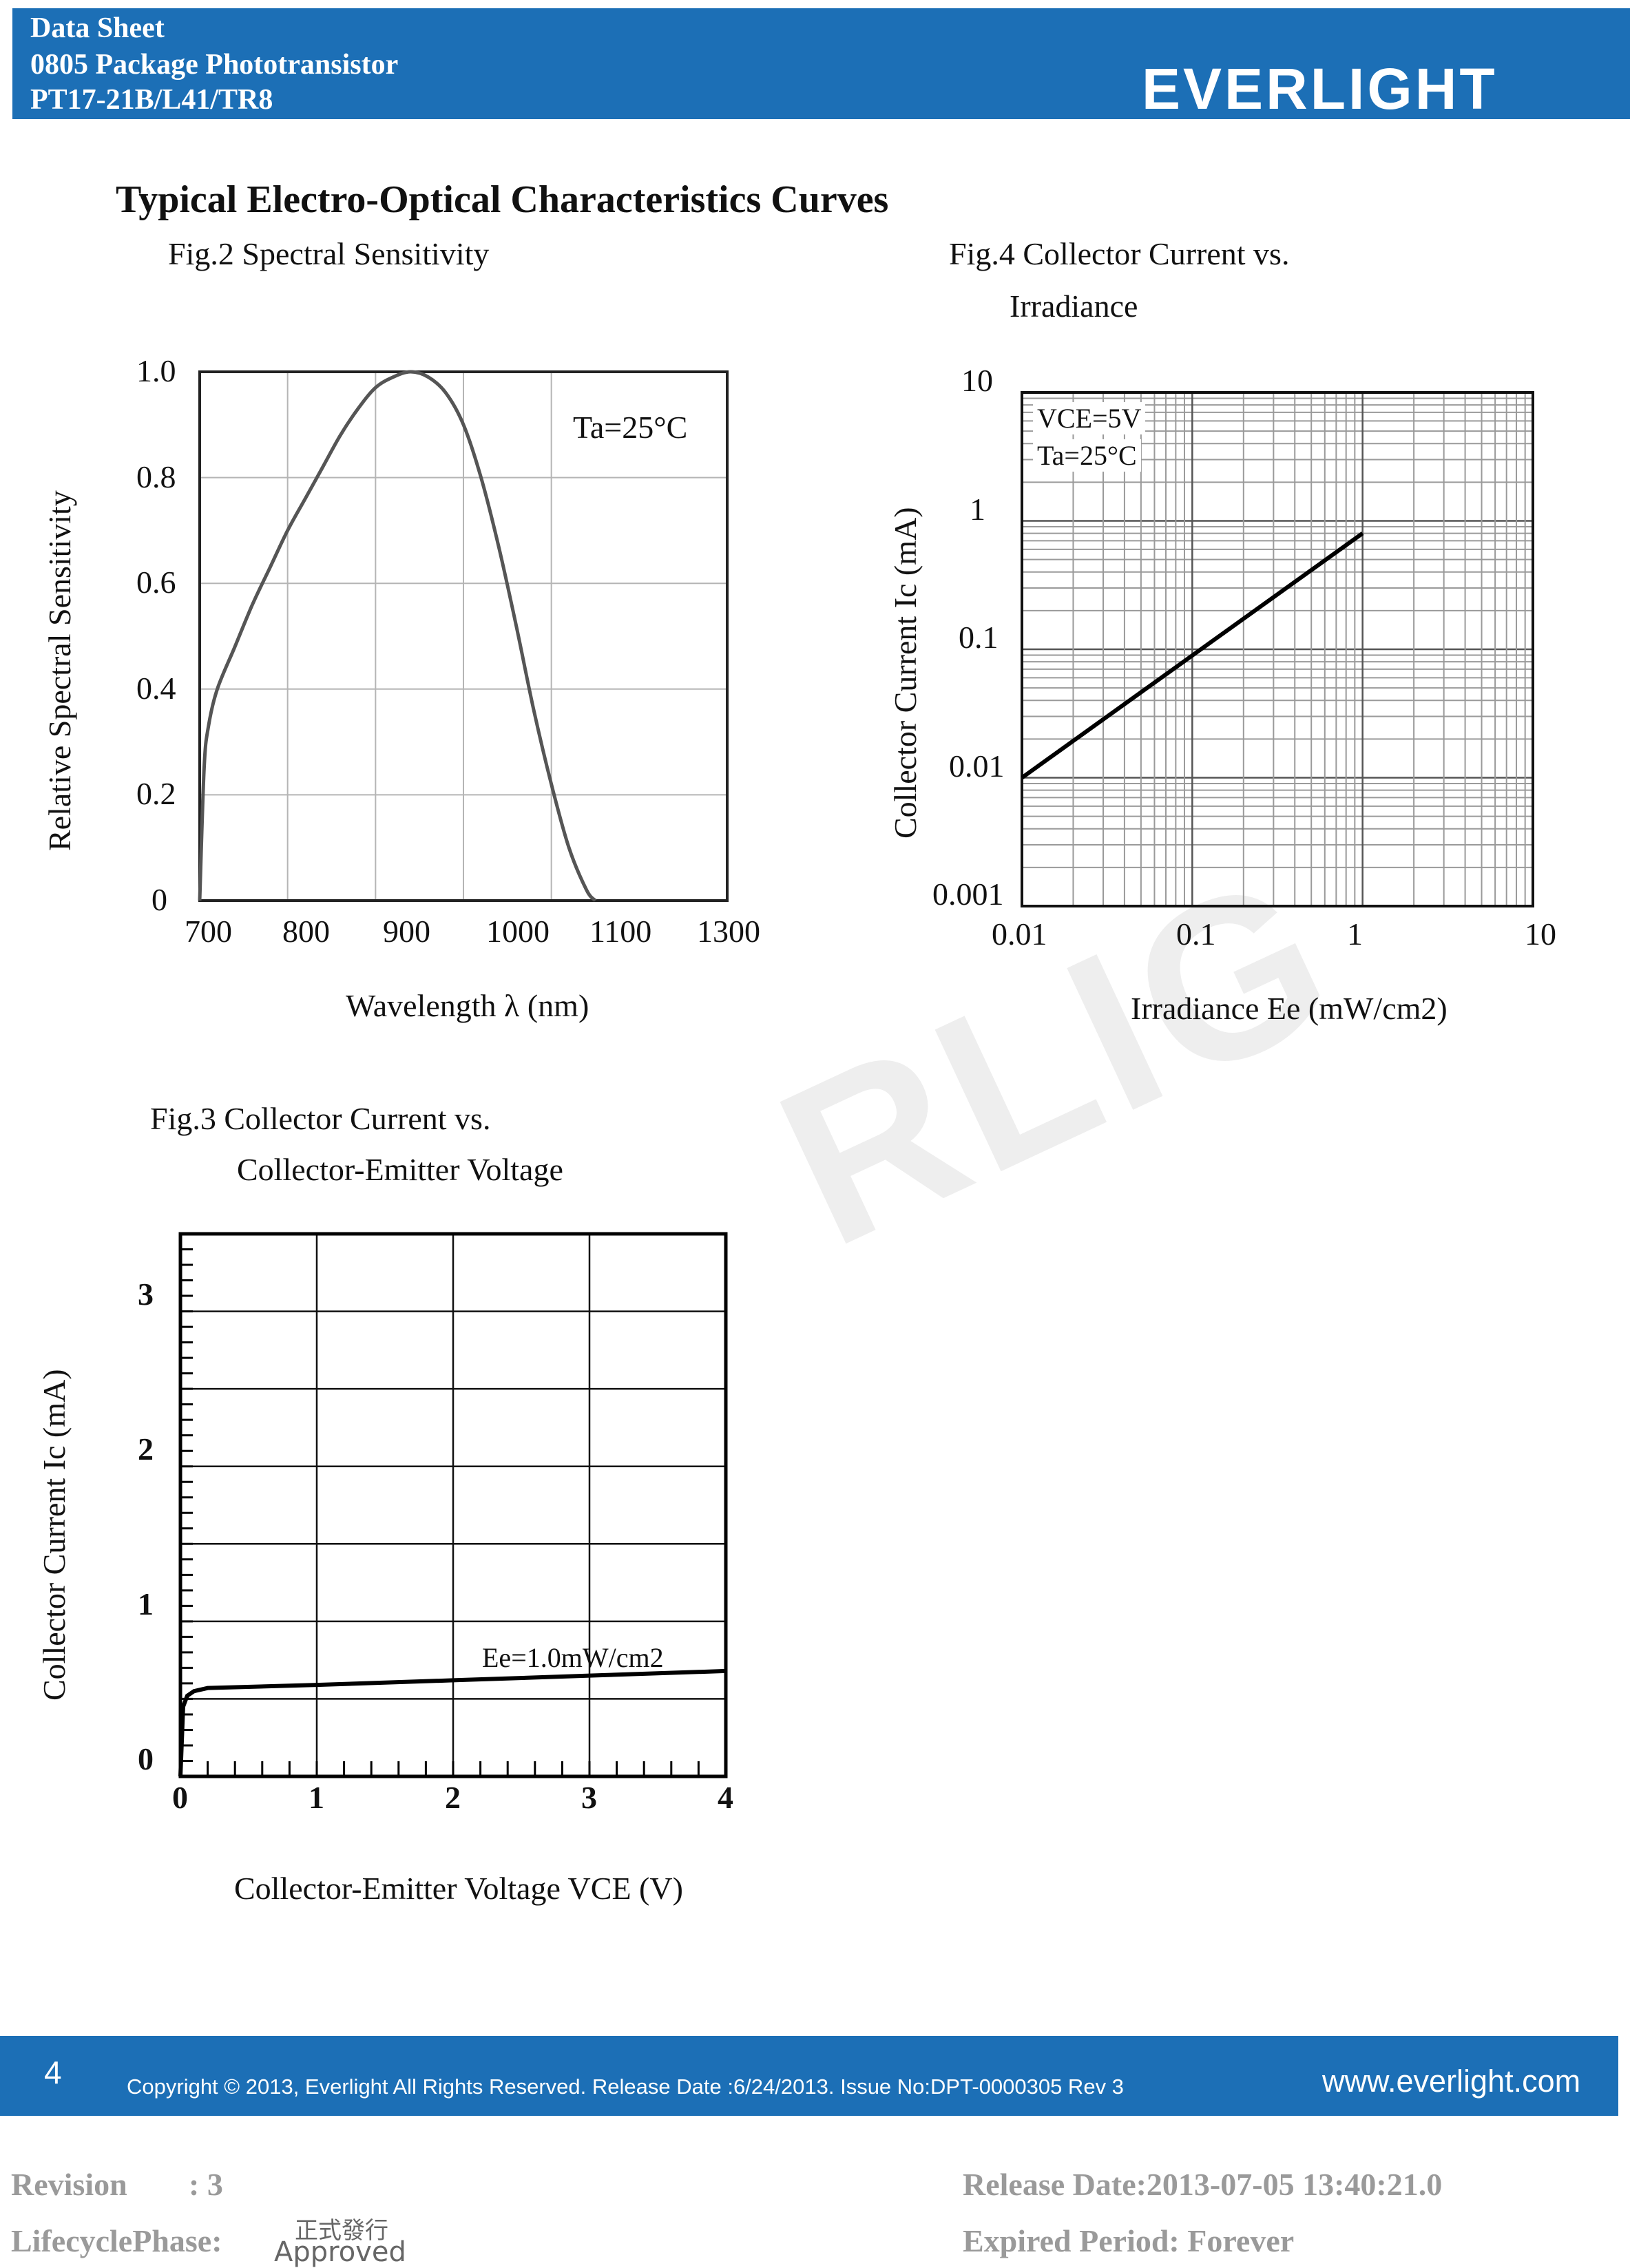 The image size is (1630, 2268). I want to click on approved-stamp: 正式發行 Approved, so click(350, 2240).